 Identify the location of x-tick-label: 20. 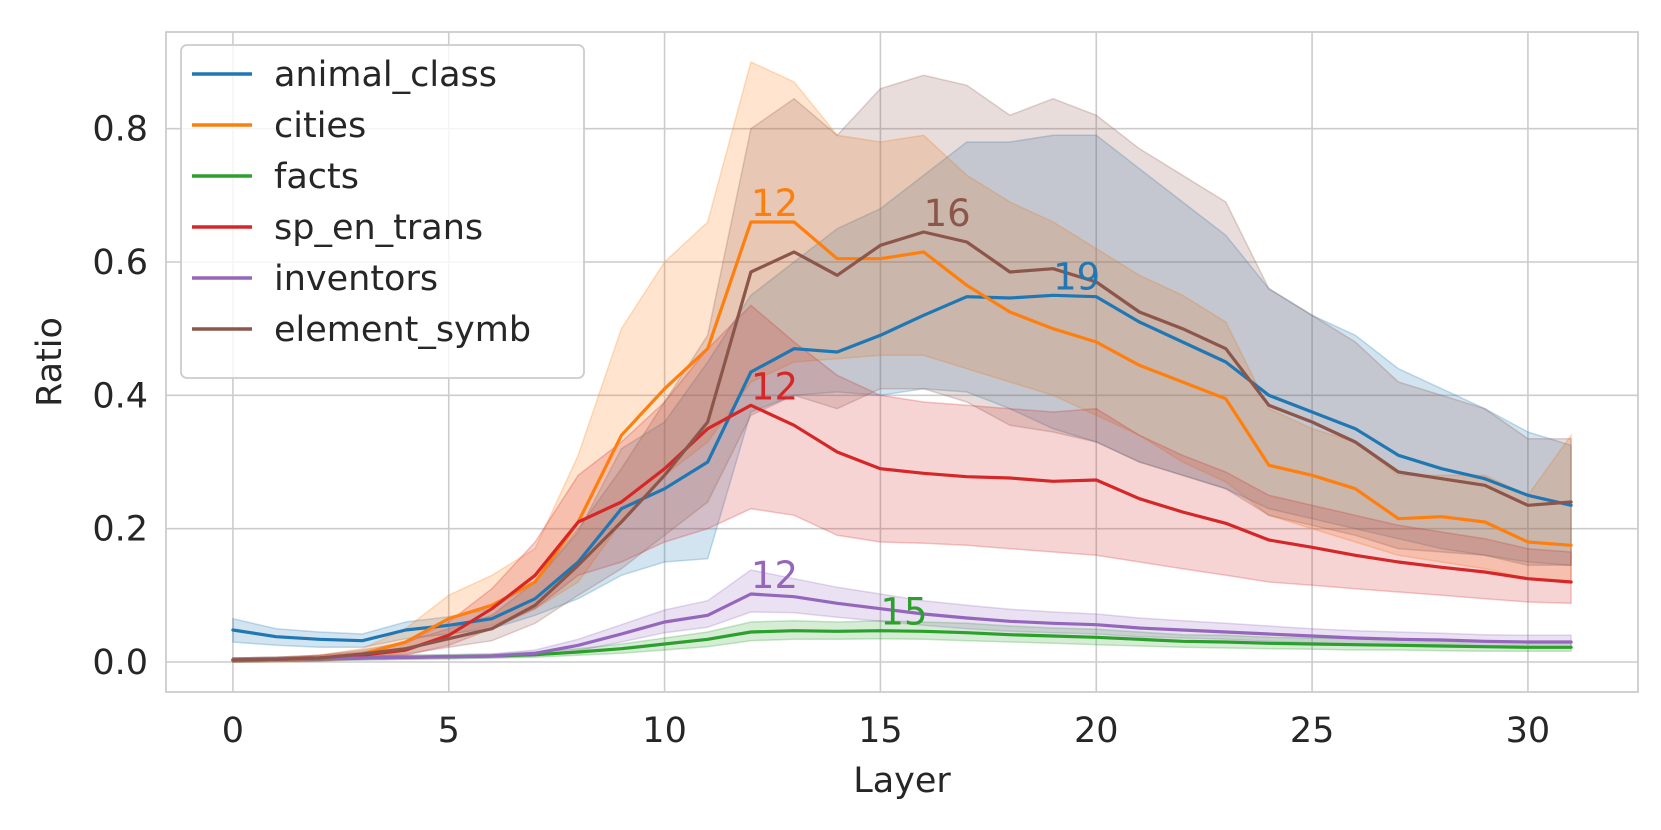
(1096, 731).